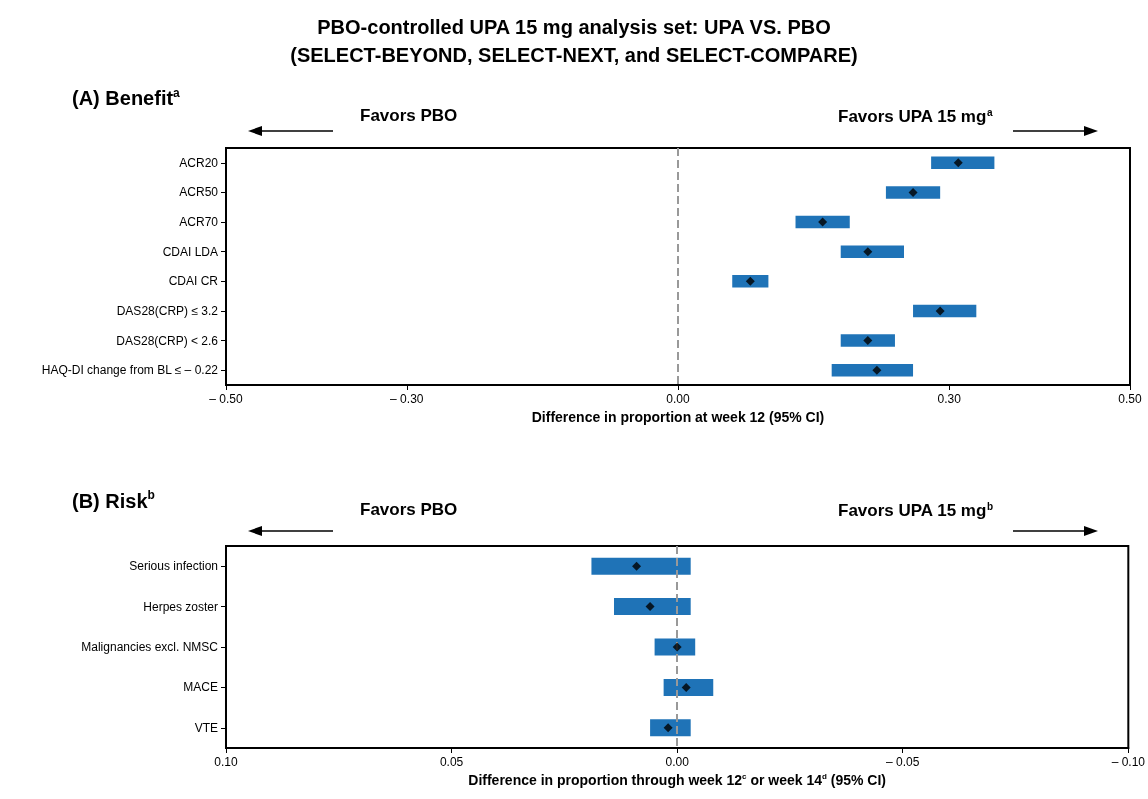 The height and width of the screenshot is (799, 1148). Describe the element at coordinates (167, 310) in the screenshot. I see `y-tick-label: DAS28(CRP) ≤ 3.2` at that location.